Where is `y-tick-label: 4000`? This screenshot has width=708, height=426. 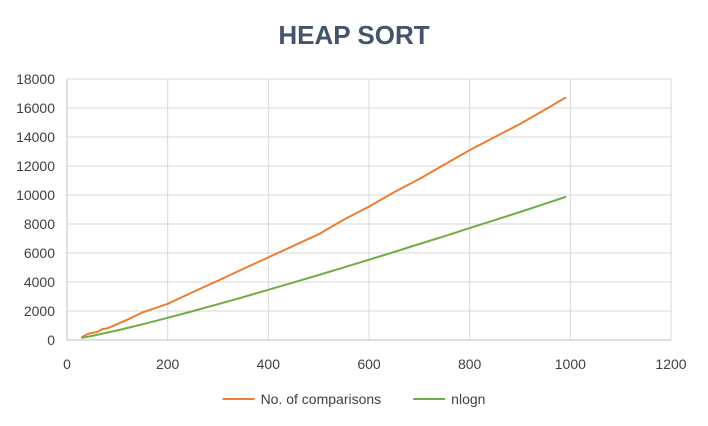 y-tick-label: 4000 is located at coordinates (39, 282).